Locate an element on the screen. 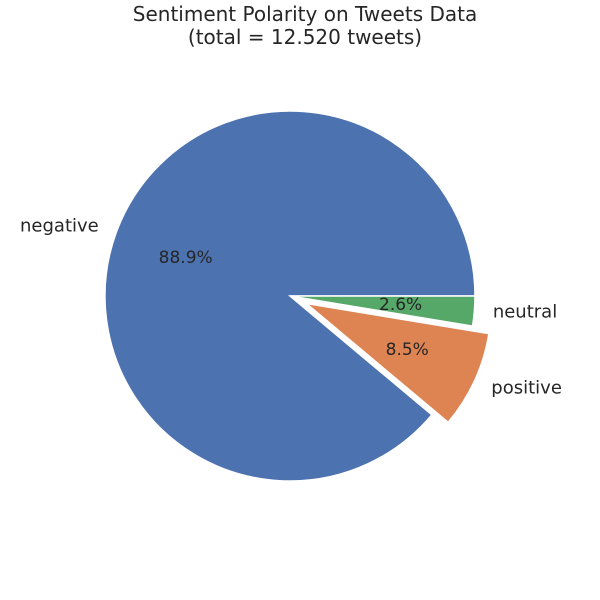 The image size is (600, 600). slice-label-negative: negative is located at coordinates (59, 225).